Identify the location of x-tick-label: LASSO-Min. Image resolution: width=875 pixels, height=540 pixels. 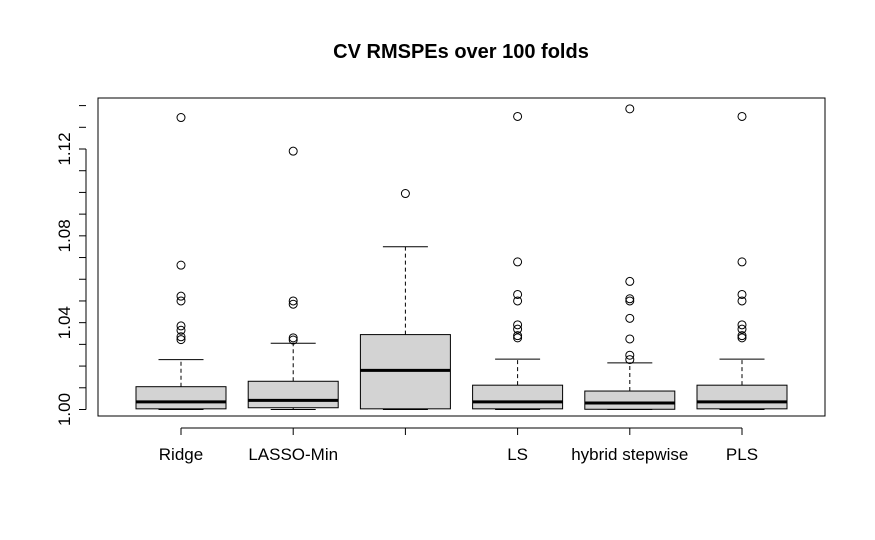
(293, 454).